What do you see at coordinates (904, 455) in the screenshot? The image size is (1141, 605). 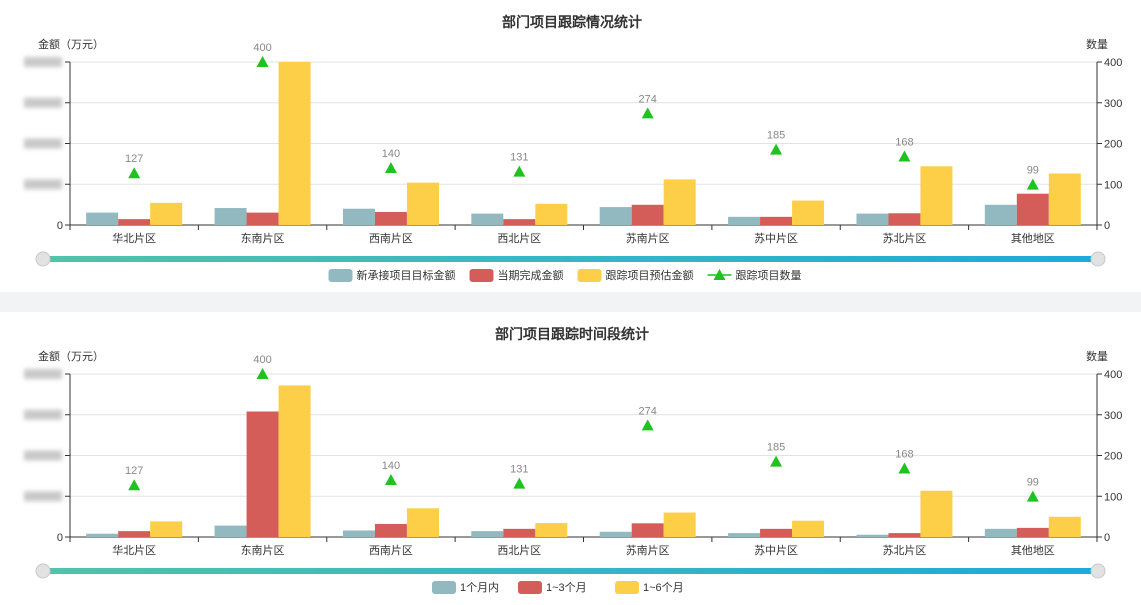 I see `count-data-label: 168` at bounding box center [904, 455].